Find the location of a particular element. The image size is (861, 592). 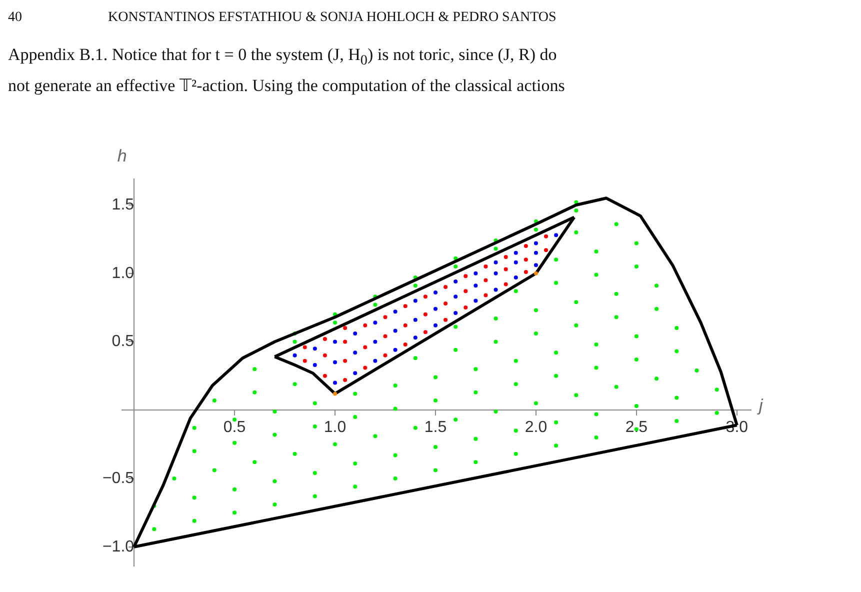

x-tick-label: 1.5 is located at coordinates (435, 428).